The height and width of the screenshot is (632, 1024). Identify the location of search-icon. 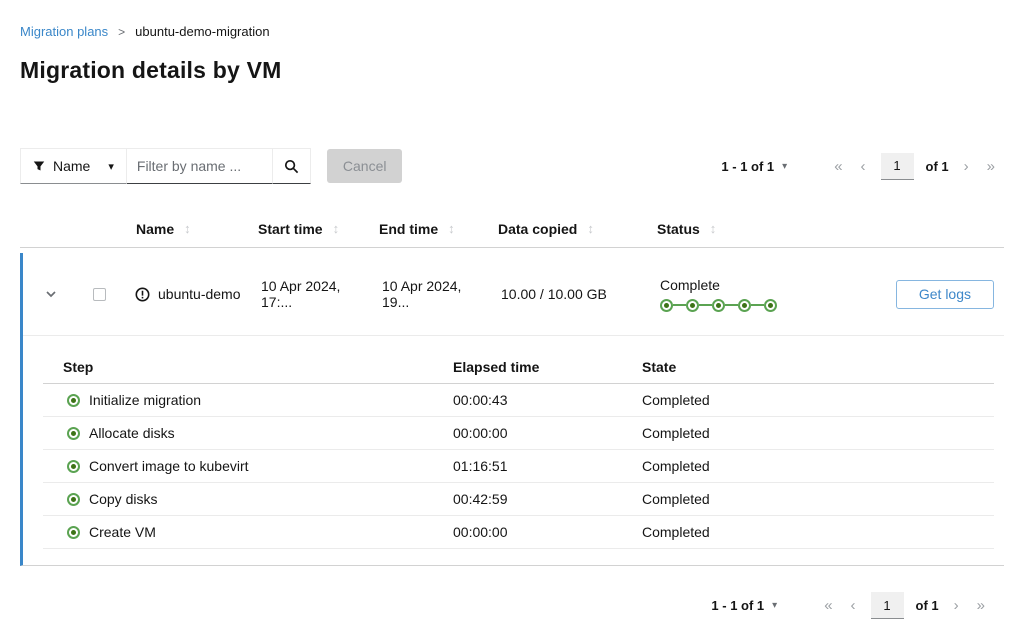
(291, 166).